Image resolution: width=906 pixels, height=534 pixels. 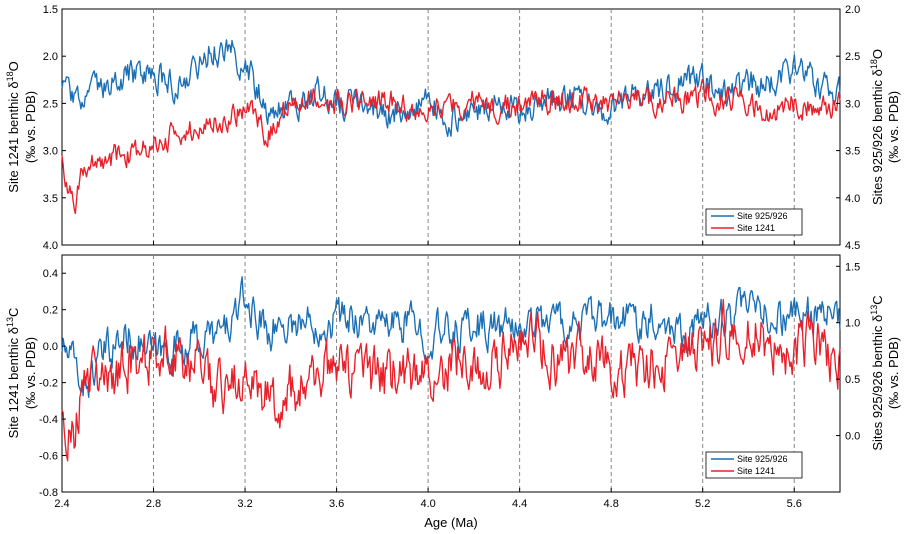 I want to click on x-tick-label: 2.4, so click(x=61, y=504).